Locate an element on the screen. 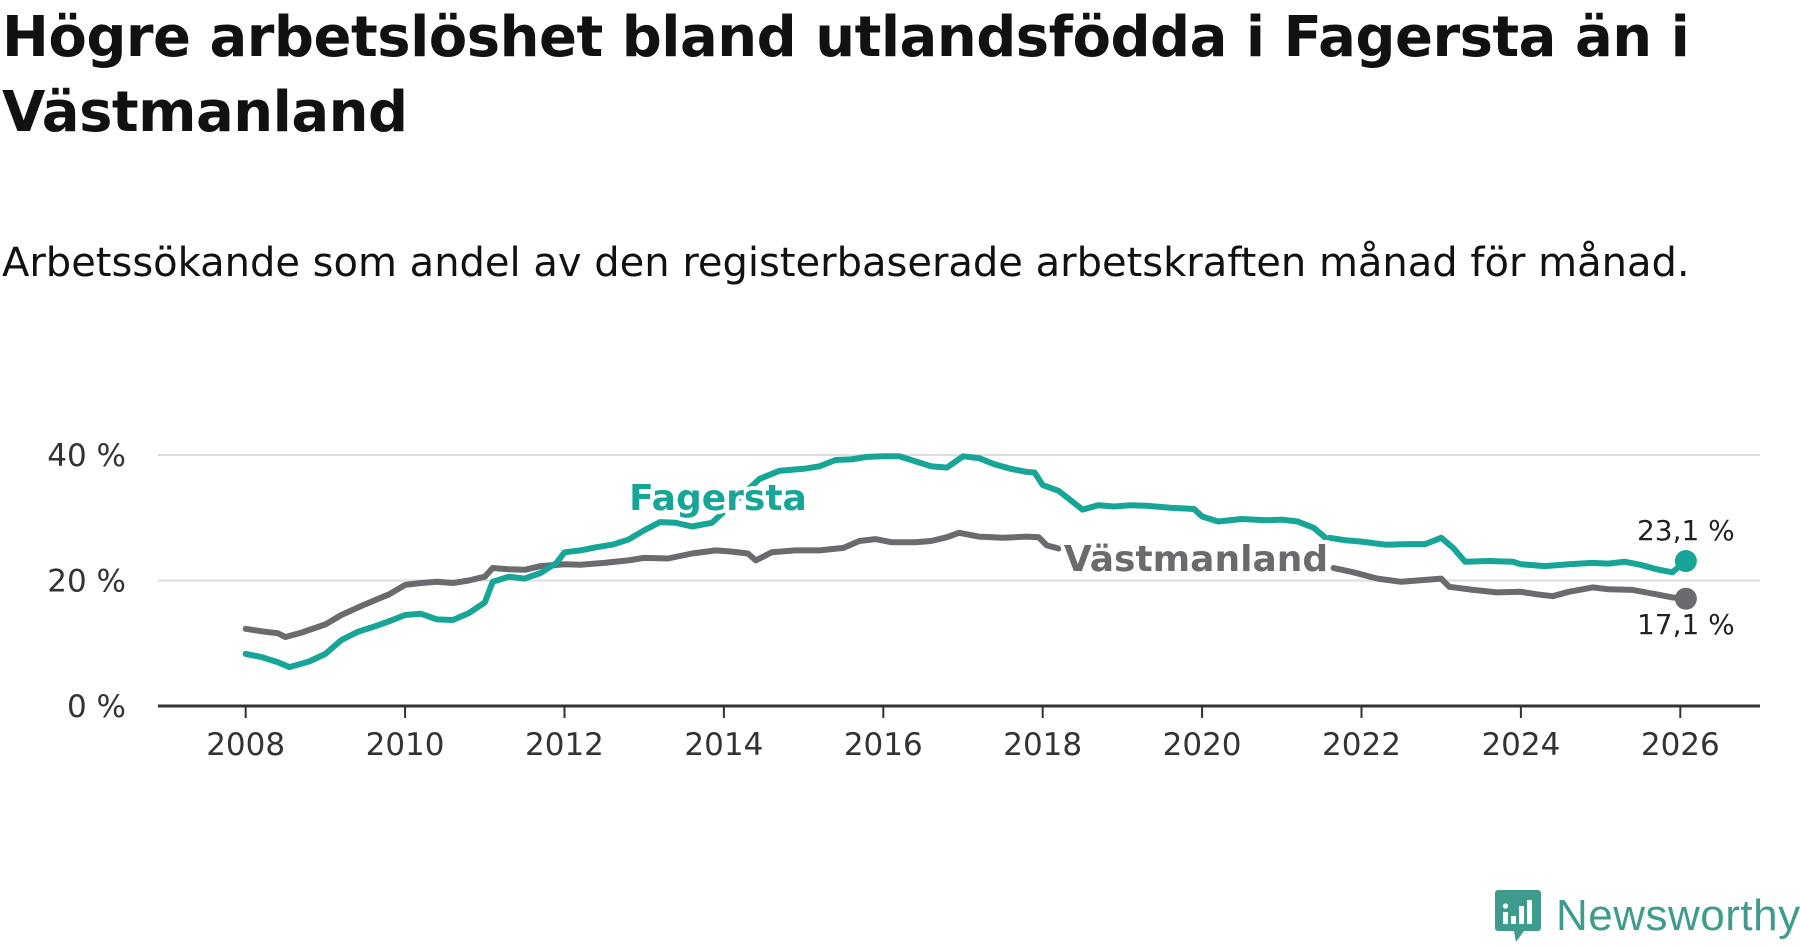 The width and height of the screenshot is (1800, 948). fagersta-end-point is located at coordinates (1685, 561).